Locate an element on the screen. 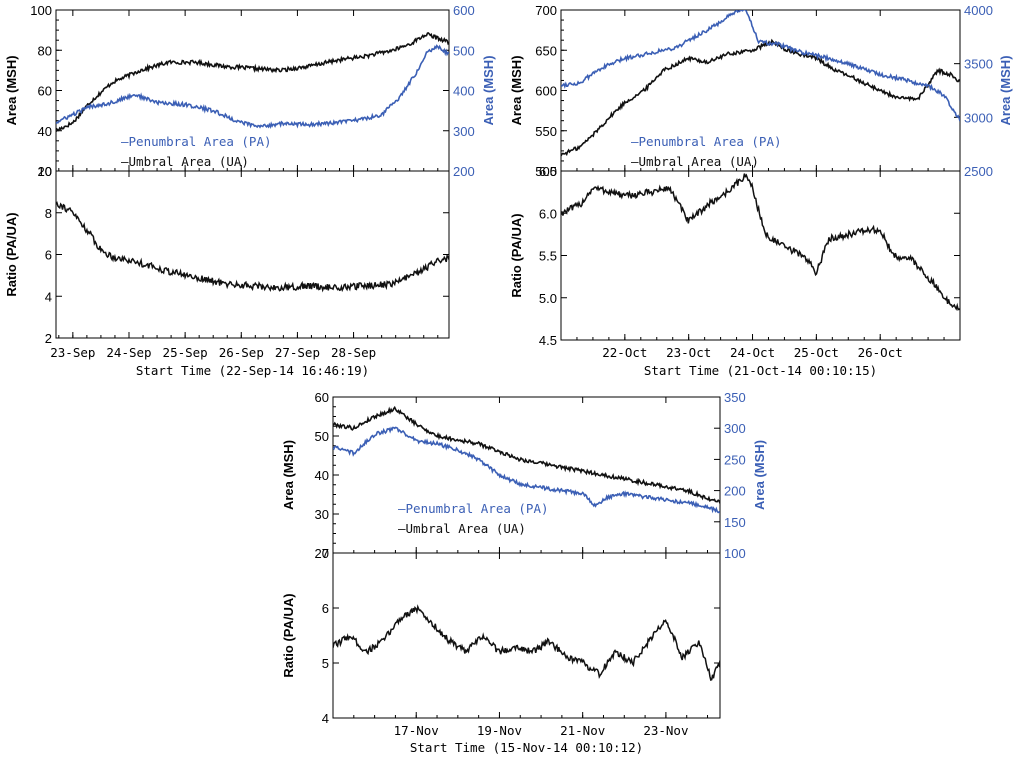 The height and width of the screenshot is (762, 1022). ratio-y-tick-label: 4.5 is located at coordinates (548, 340).